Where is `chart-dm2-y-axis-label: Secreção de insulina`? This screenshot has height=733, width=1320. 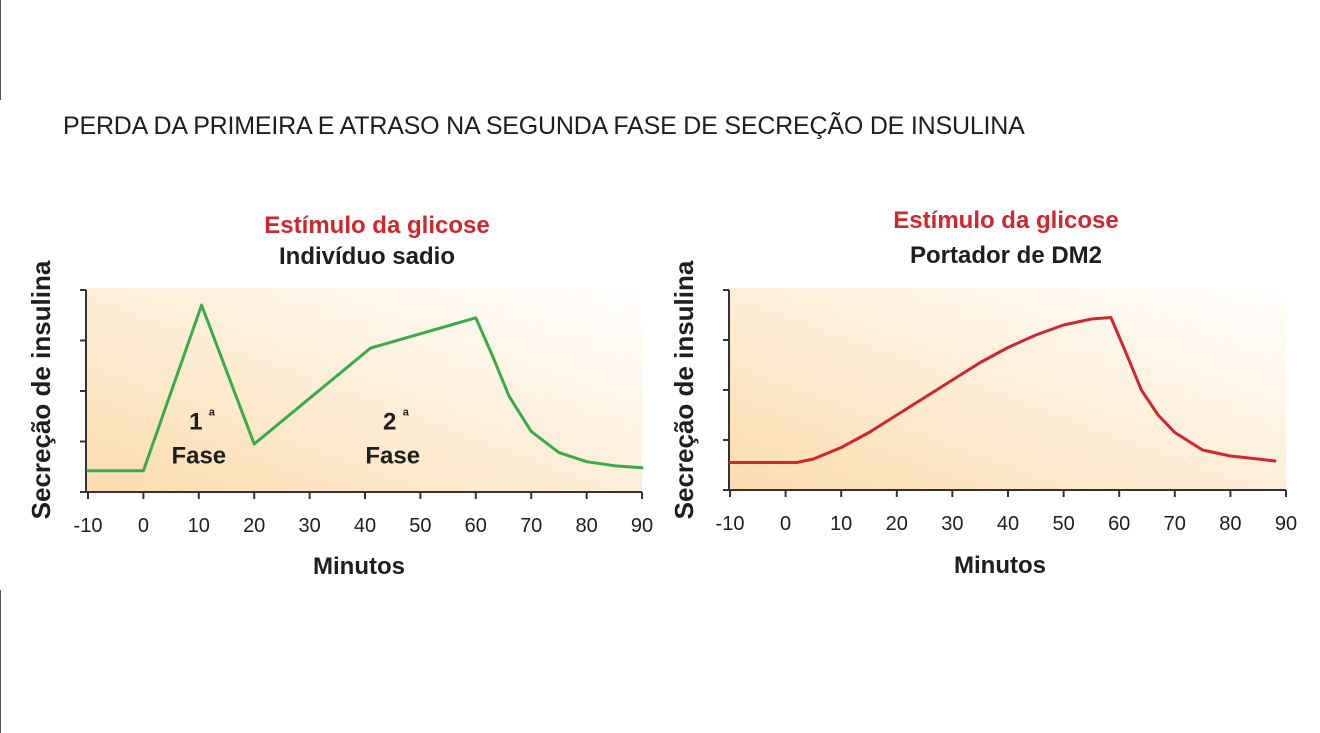 chart-dm2-y-axis-label: Secreção de insulina is located at coordinates (684, 389).